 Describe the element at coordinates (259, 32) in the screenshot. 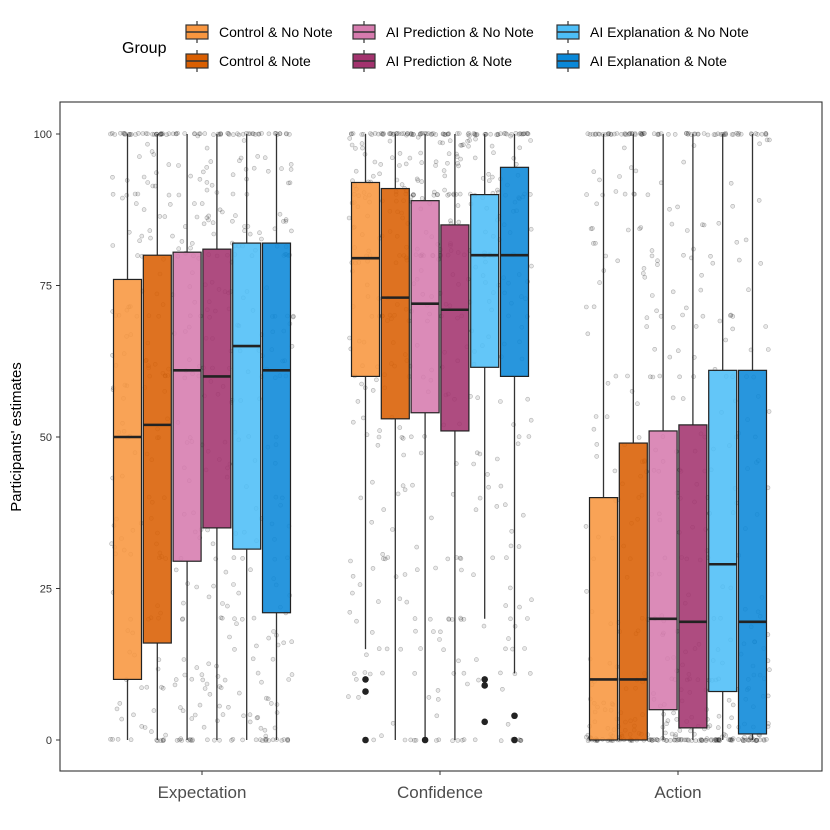

I see `legend-item-control-and-no-note: Control & No Note` at that location.